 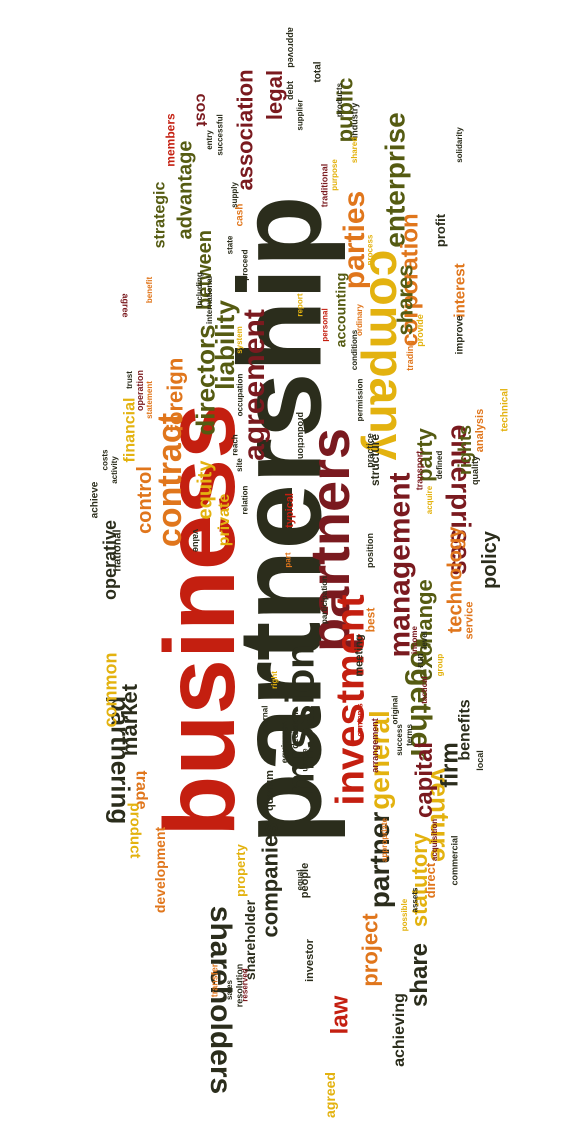 What do you see at coordinates (269, 790) in the screenshot?
I see `word-quorum: quorum` at bounding box center [269, 790].